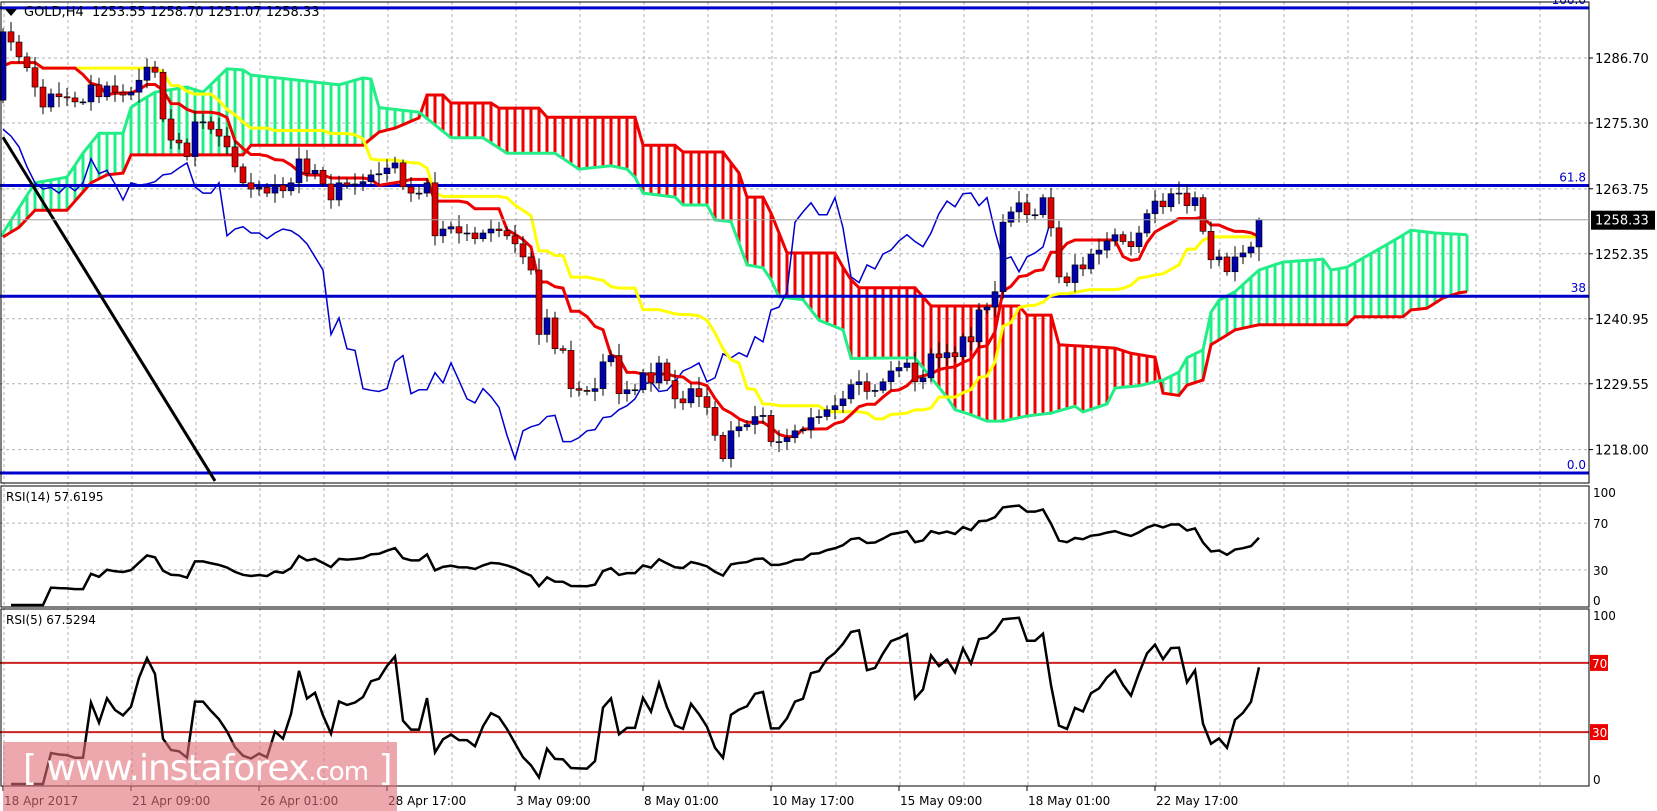  What do you see at coordinates (1197, 801) in the screenshot?
I see `time-tick-label: 22 May 17:00` at bounding box center [1197, 801].